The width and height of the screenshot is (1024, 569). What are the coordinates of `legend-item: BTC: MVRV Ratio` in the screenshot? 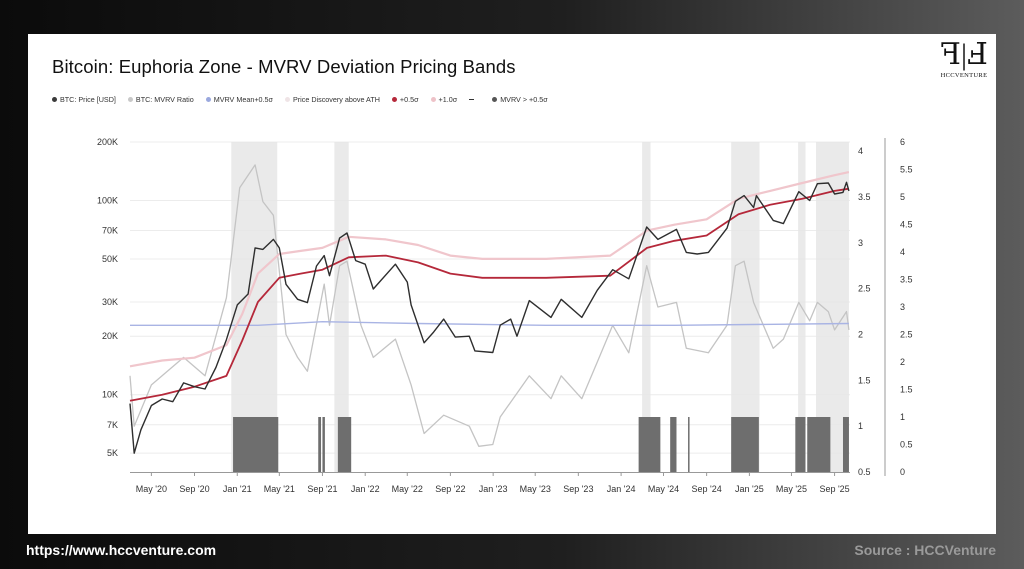 It's located at (160, 99).